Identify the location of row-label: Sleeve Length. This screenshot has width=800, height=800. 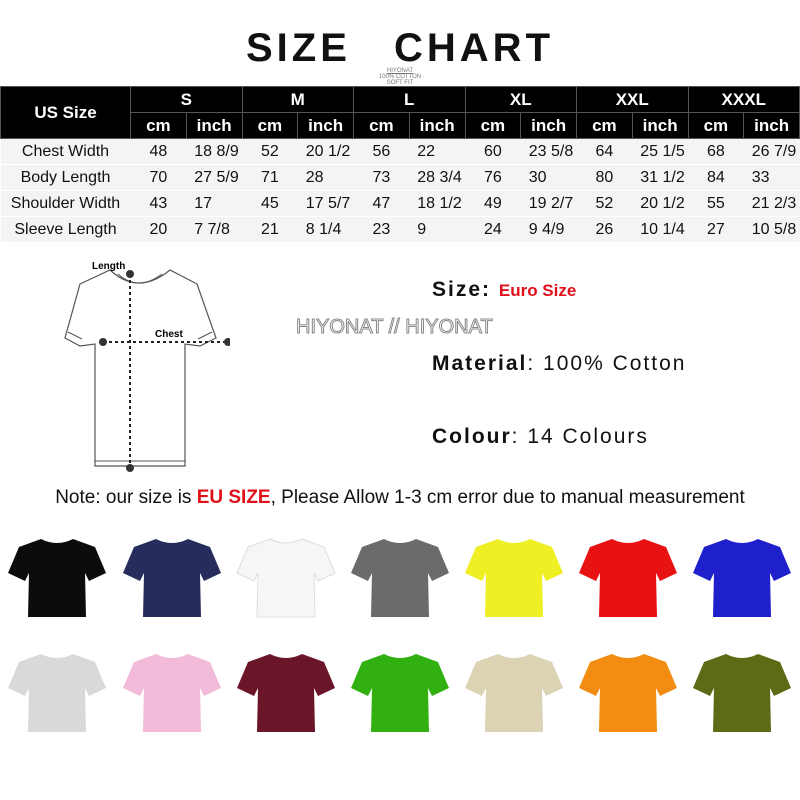
(65, 229).